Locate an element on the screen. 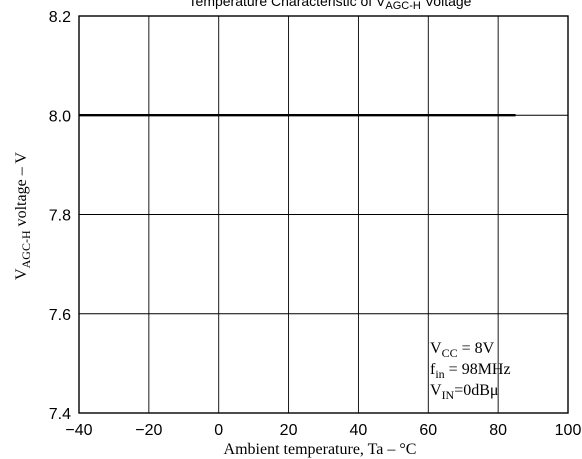 Image resolution: width=582 pixels, height=459 pixels. annotation-line: VCC = 8V is located at coordinates (462, 350).